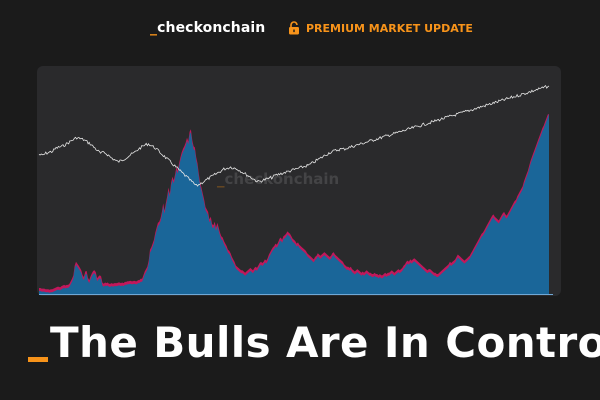 The width and height of the screenshot is (600, 400). What do you see at coordinates (325, 342) in the screenshot?
I see `headline-title: The Bulls Are In Control` at bounding box center [325, 342].